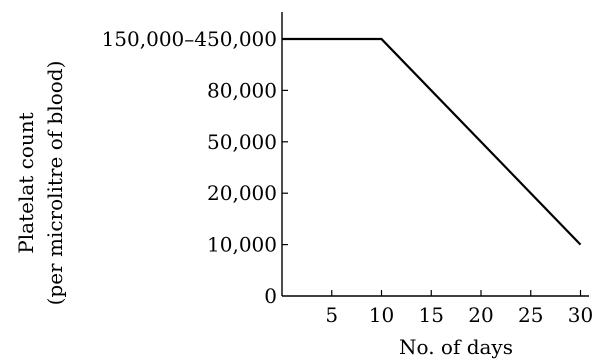 Image resolution: width=595 pixels, height=359 pixels. What do you see at coordinates (459, 308) in the screenshot?
I see `x-axis-ticks: 5 10 15 20 25 30` at bounding box center [459, 308].